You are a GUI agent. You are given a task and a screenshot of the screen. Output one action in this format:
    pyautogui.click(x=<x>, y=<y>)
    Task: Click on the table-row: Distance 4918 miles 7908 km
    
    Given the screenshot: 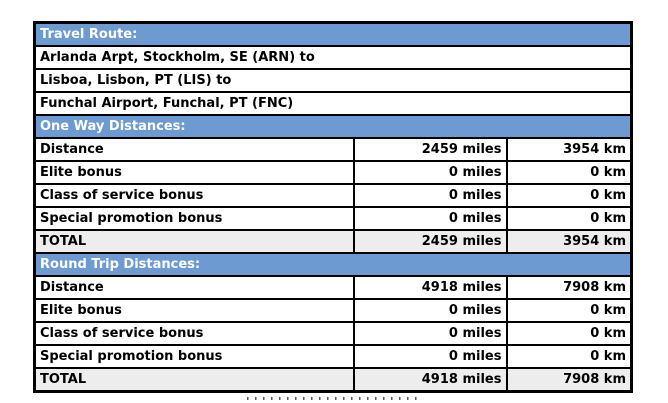 What is the action you would take?
    pyautogui.click(x=333, y=287)
    